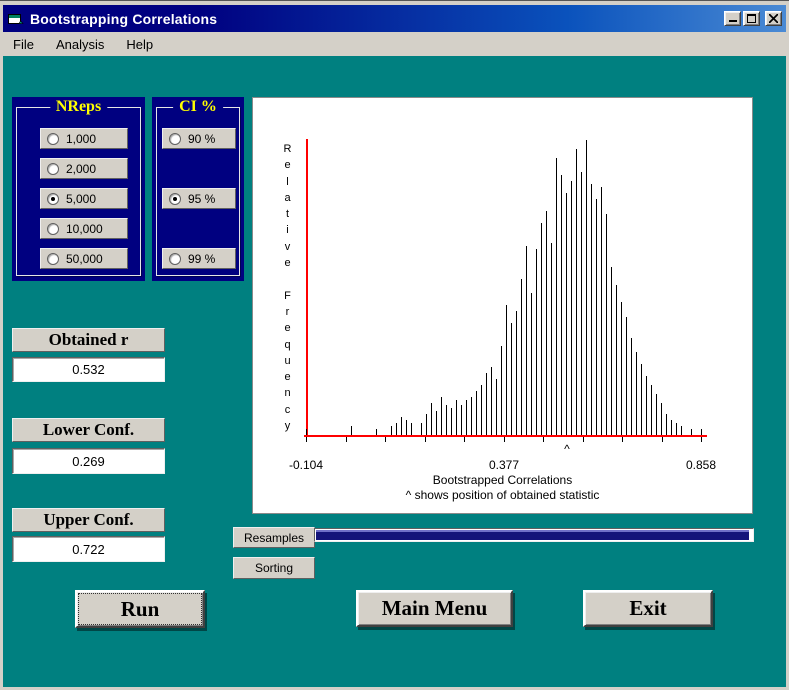 Image resolution: width=789 pixels, height=690 pixels. What do you see at coordinates (732, 18) in the screenshot?
I see `minimize-button` at bounding box center [732, 18].